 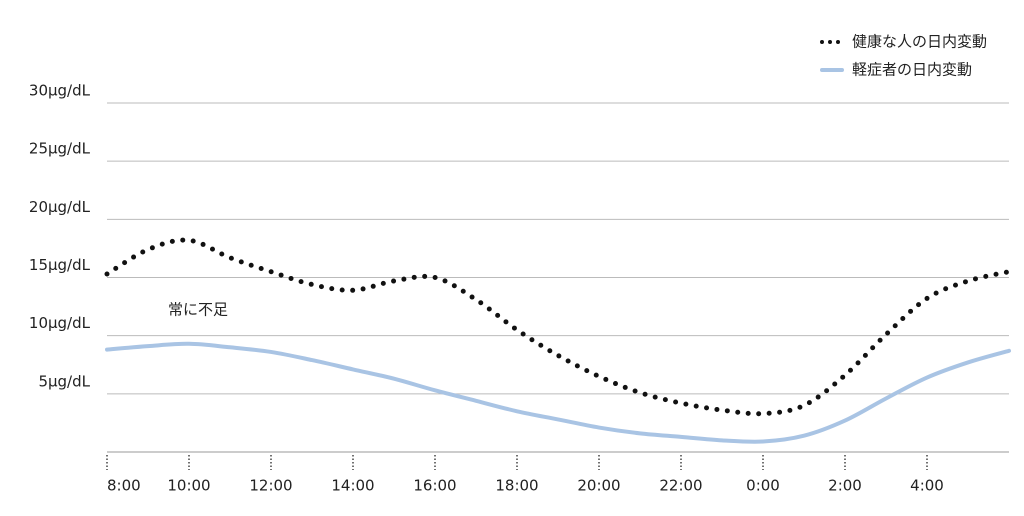 What do you see at coordinates (845, 486) in the screenshot?
I see `x-tick-label: 2:00` at bounding box center [845, 486].